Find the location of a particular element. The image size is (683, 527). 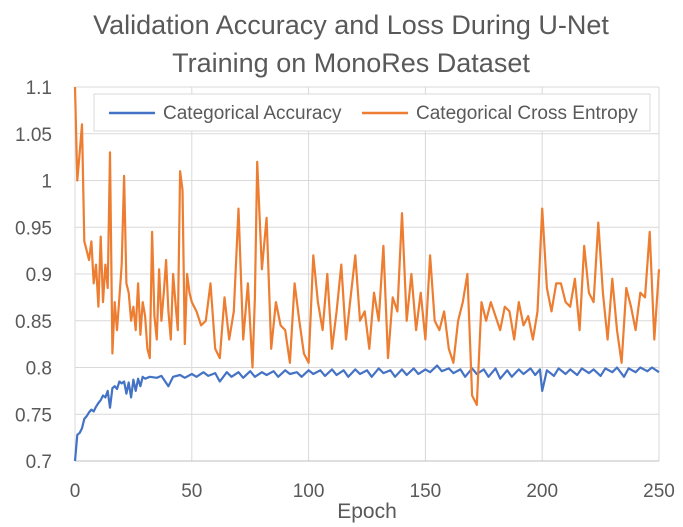

legend-label-accuracy: Categorical Accuracy is located at coordinates (252, 113).